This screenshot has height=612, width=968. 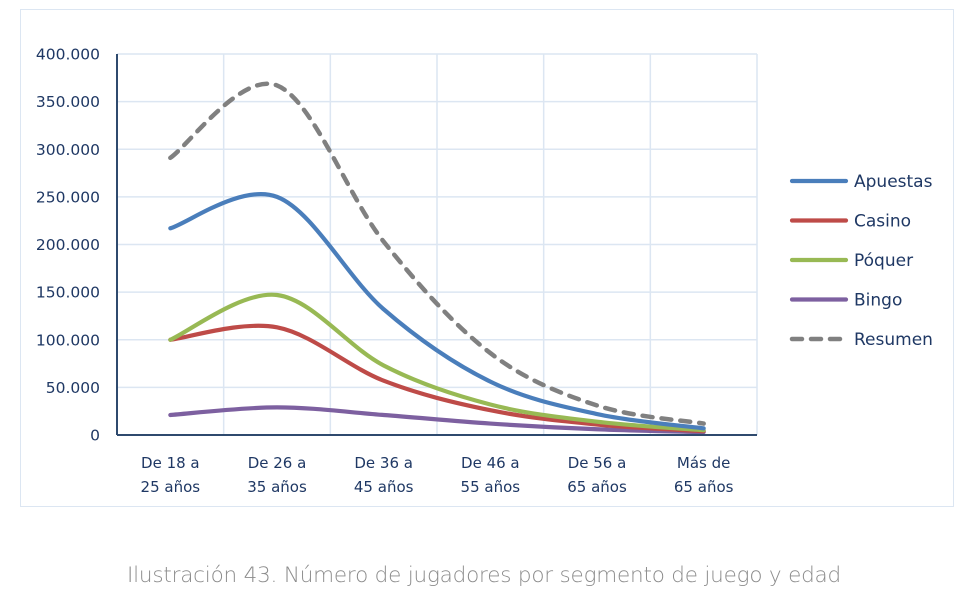 I want to click on series-line-casino, so click(x=437, y=378).